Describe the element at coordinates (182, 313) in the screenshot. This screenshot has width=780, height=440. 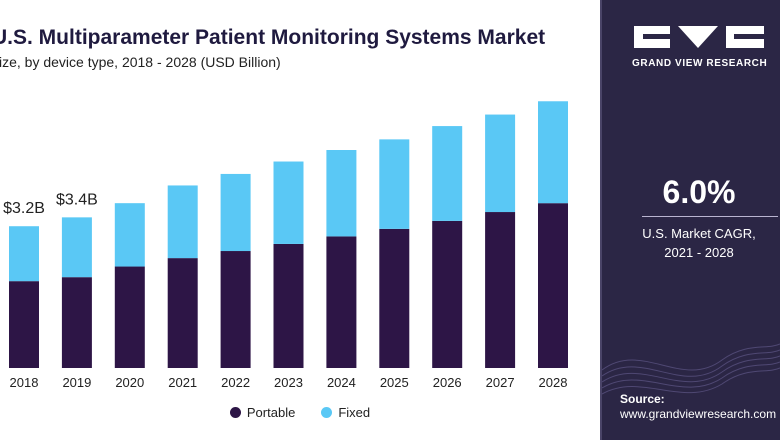
I see `bar-portable-2021` at that location.